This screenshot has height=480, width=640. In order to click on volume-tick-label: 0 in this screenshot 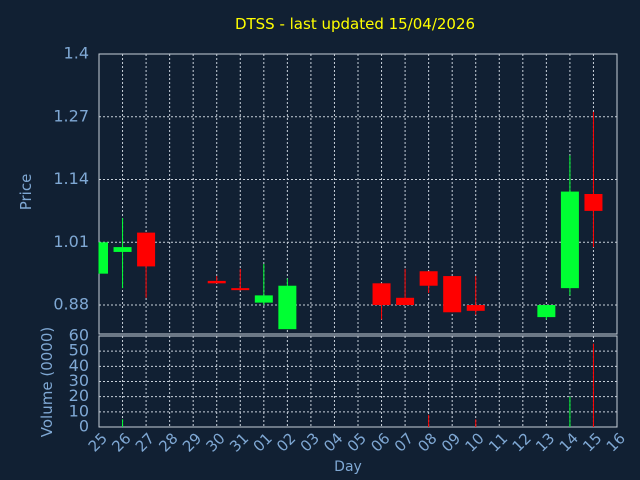, I will do `click(84, 426)`.